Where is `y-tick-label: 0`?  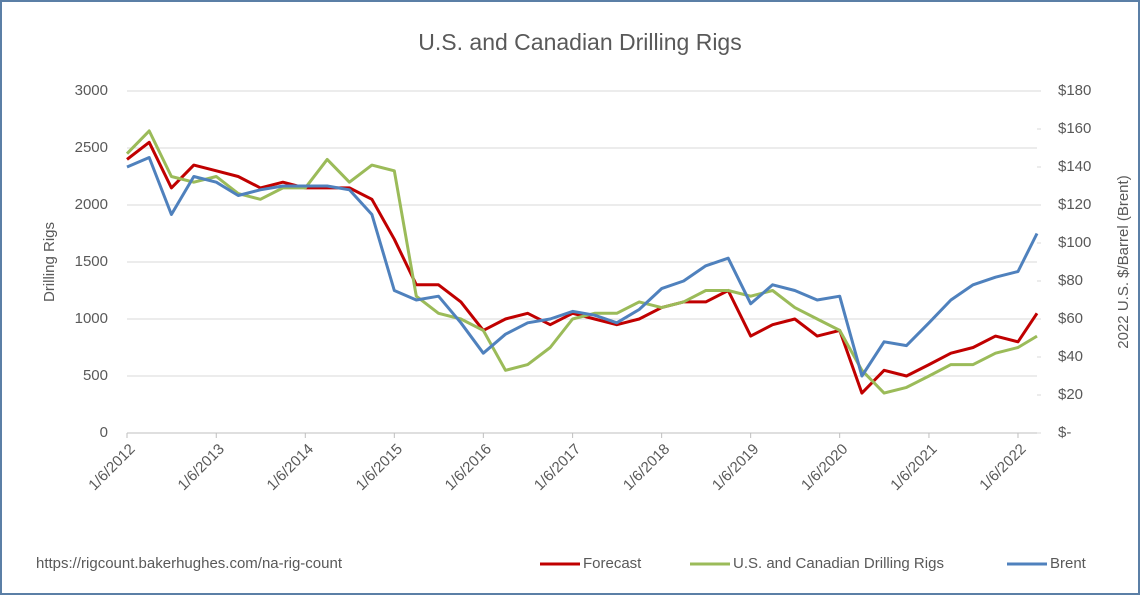 y-tick-label: 0 is located at coordinates (104, 432).